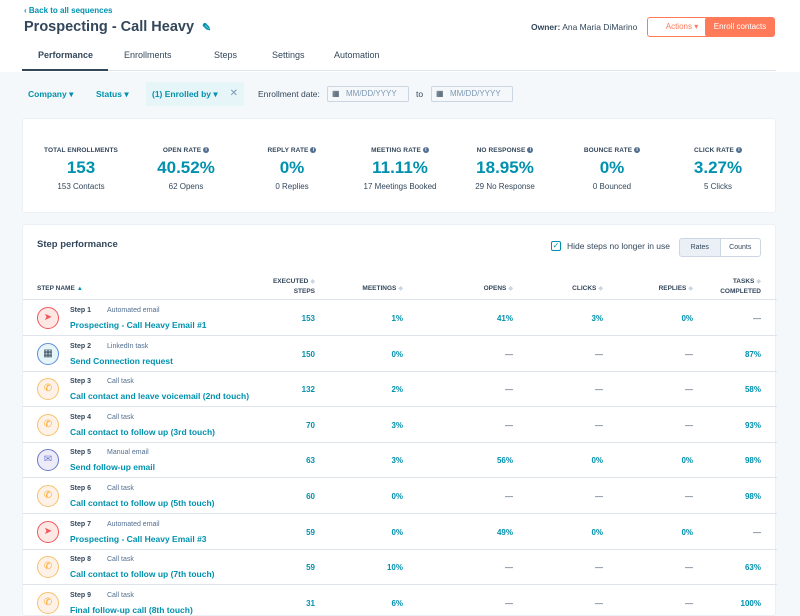 This screenshot has height=616, width=800. I want to click on col-executed-steps: EXECUTED ◆ STEPS, so click(293, 286).